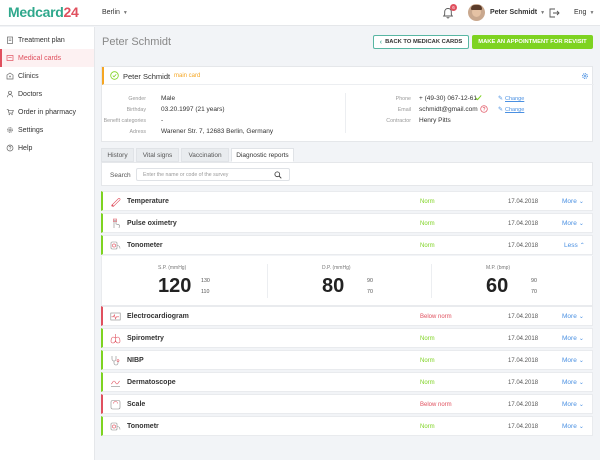 The width and height of the screenshot is (600, 460). Describe the element at coordinates (511, 99) in the screenshot. I see `change-phone-link: ✎ Change` at that location.